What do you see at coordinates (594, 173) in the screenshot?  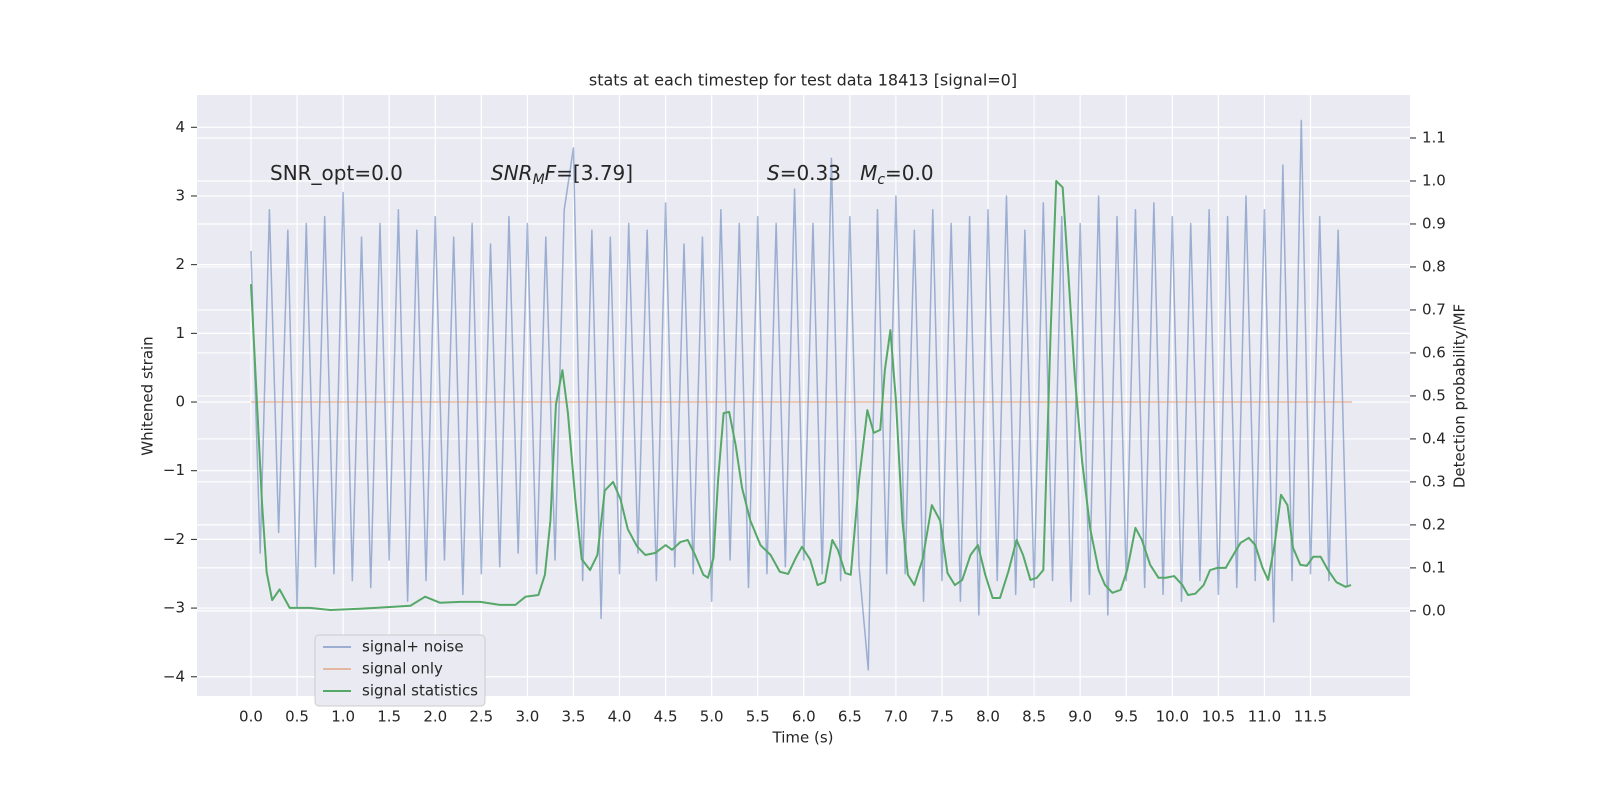 I see `annotation-part: =[3.79]` at bounding box center [594, 173].